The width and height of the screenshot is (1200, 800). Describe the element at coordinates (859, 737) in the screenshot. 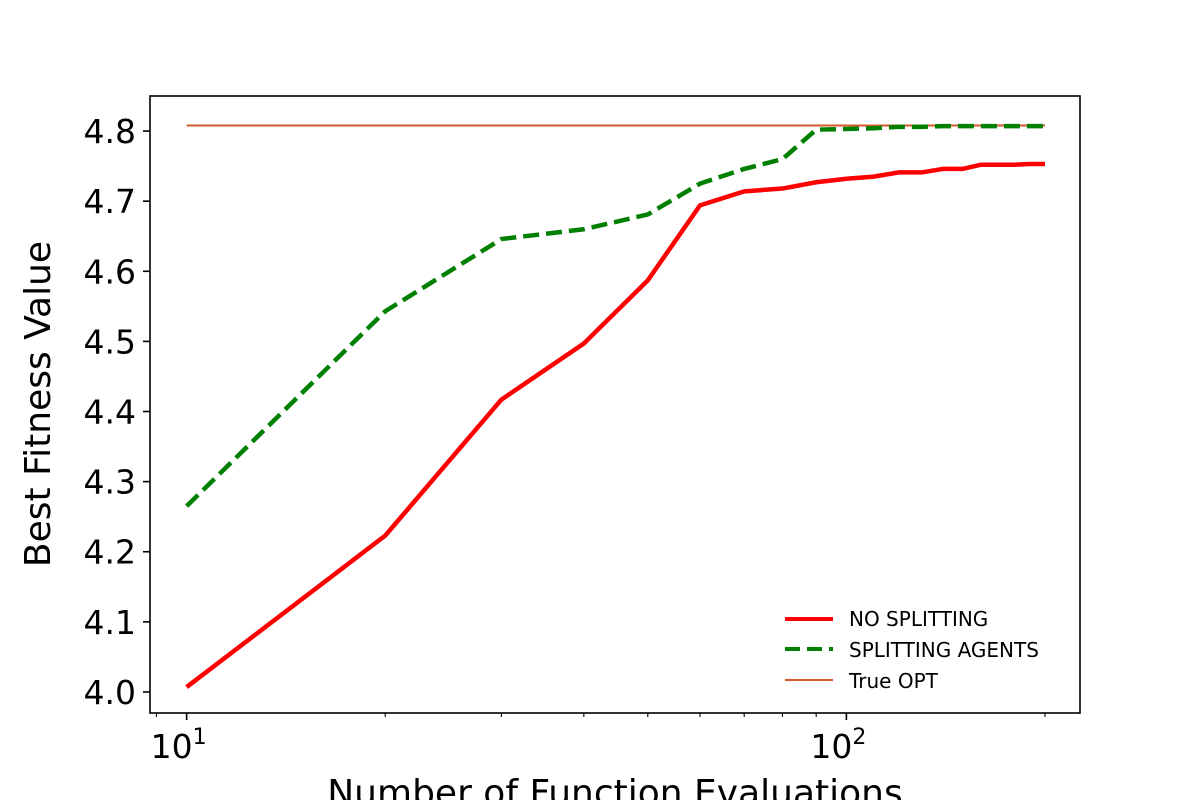

I see `x-tick-exponent: 2` at that location.